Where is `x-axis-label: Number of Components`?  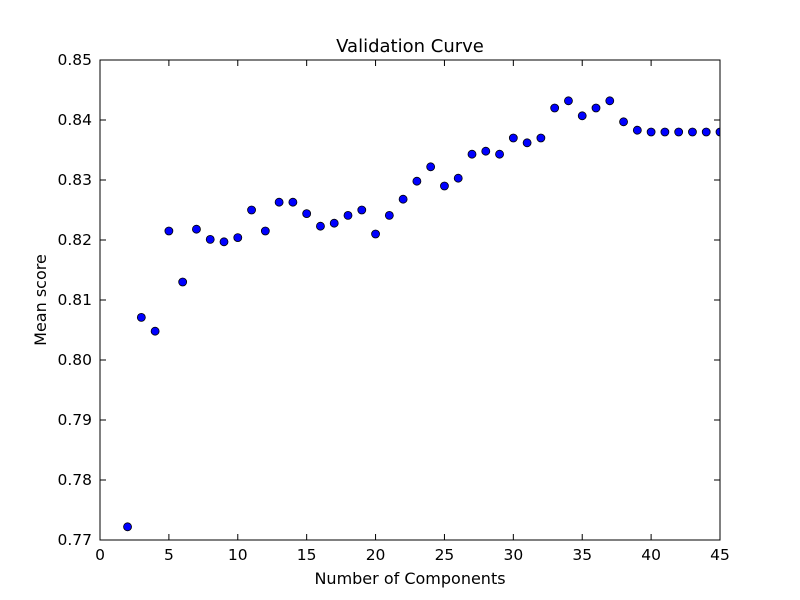
x-axis-label: Number of Components is located at coordinates (409, 578).